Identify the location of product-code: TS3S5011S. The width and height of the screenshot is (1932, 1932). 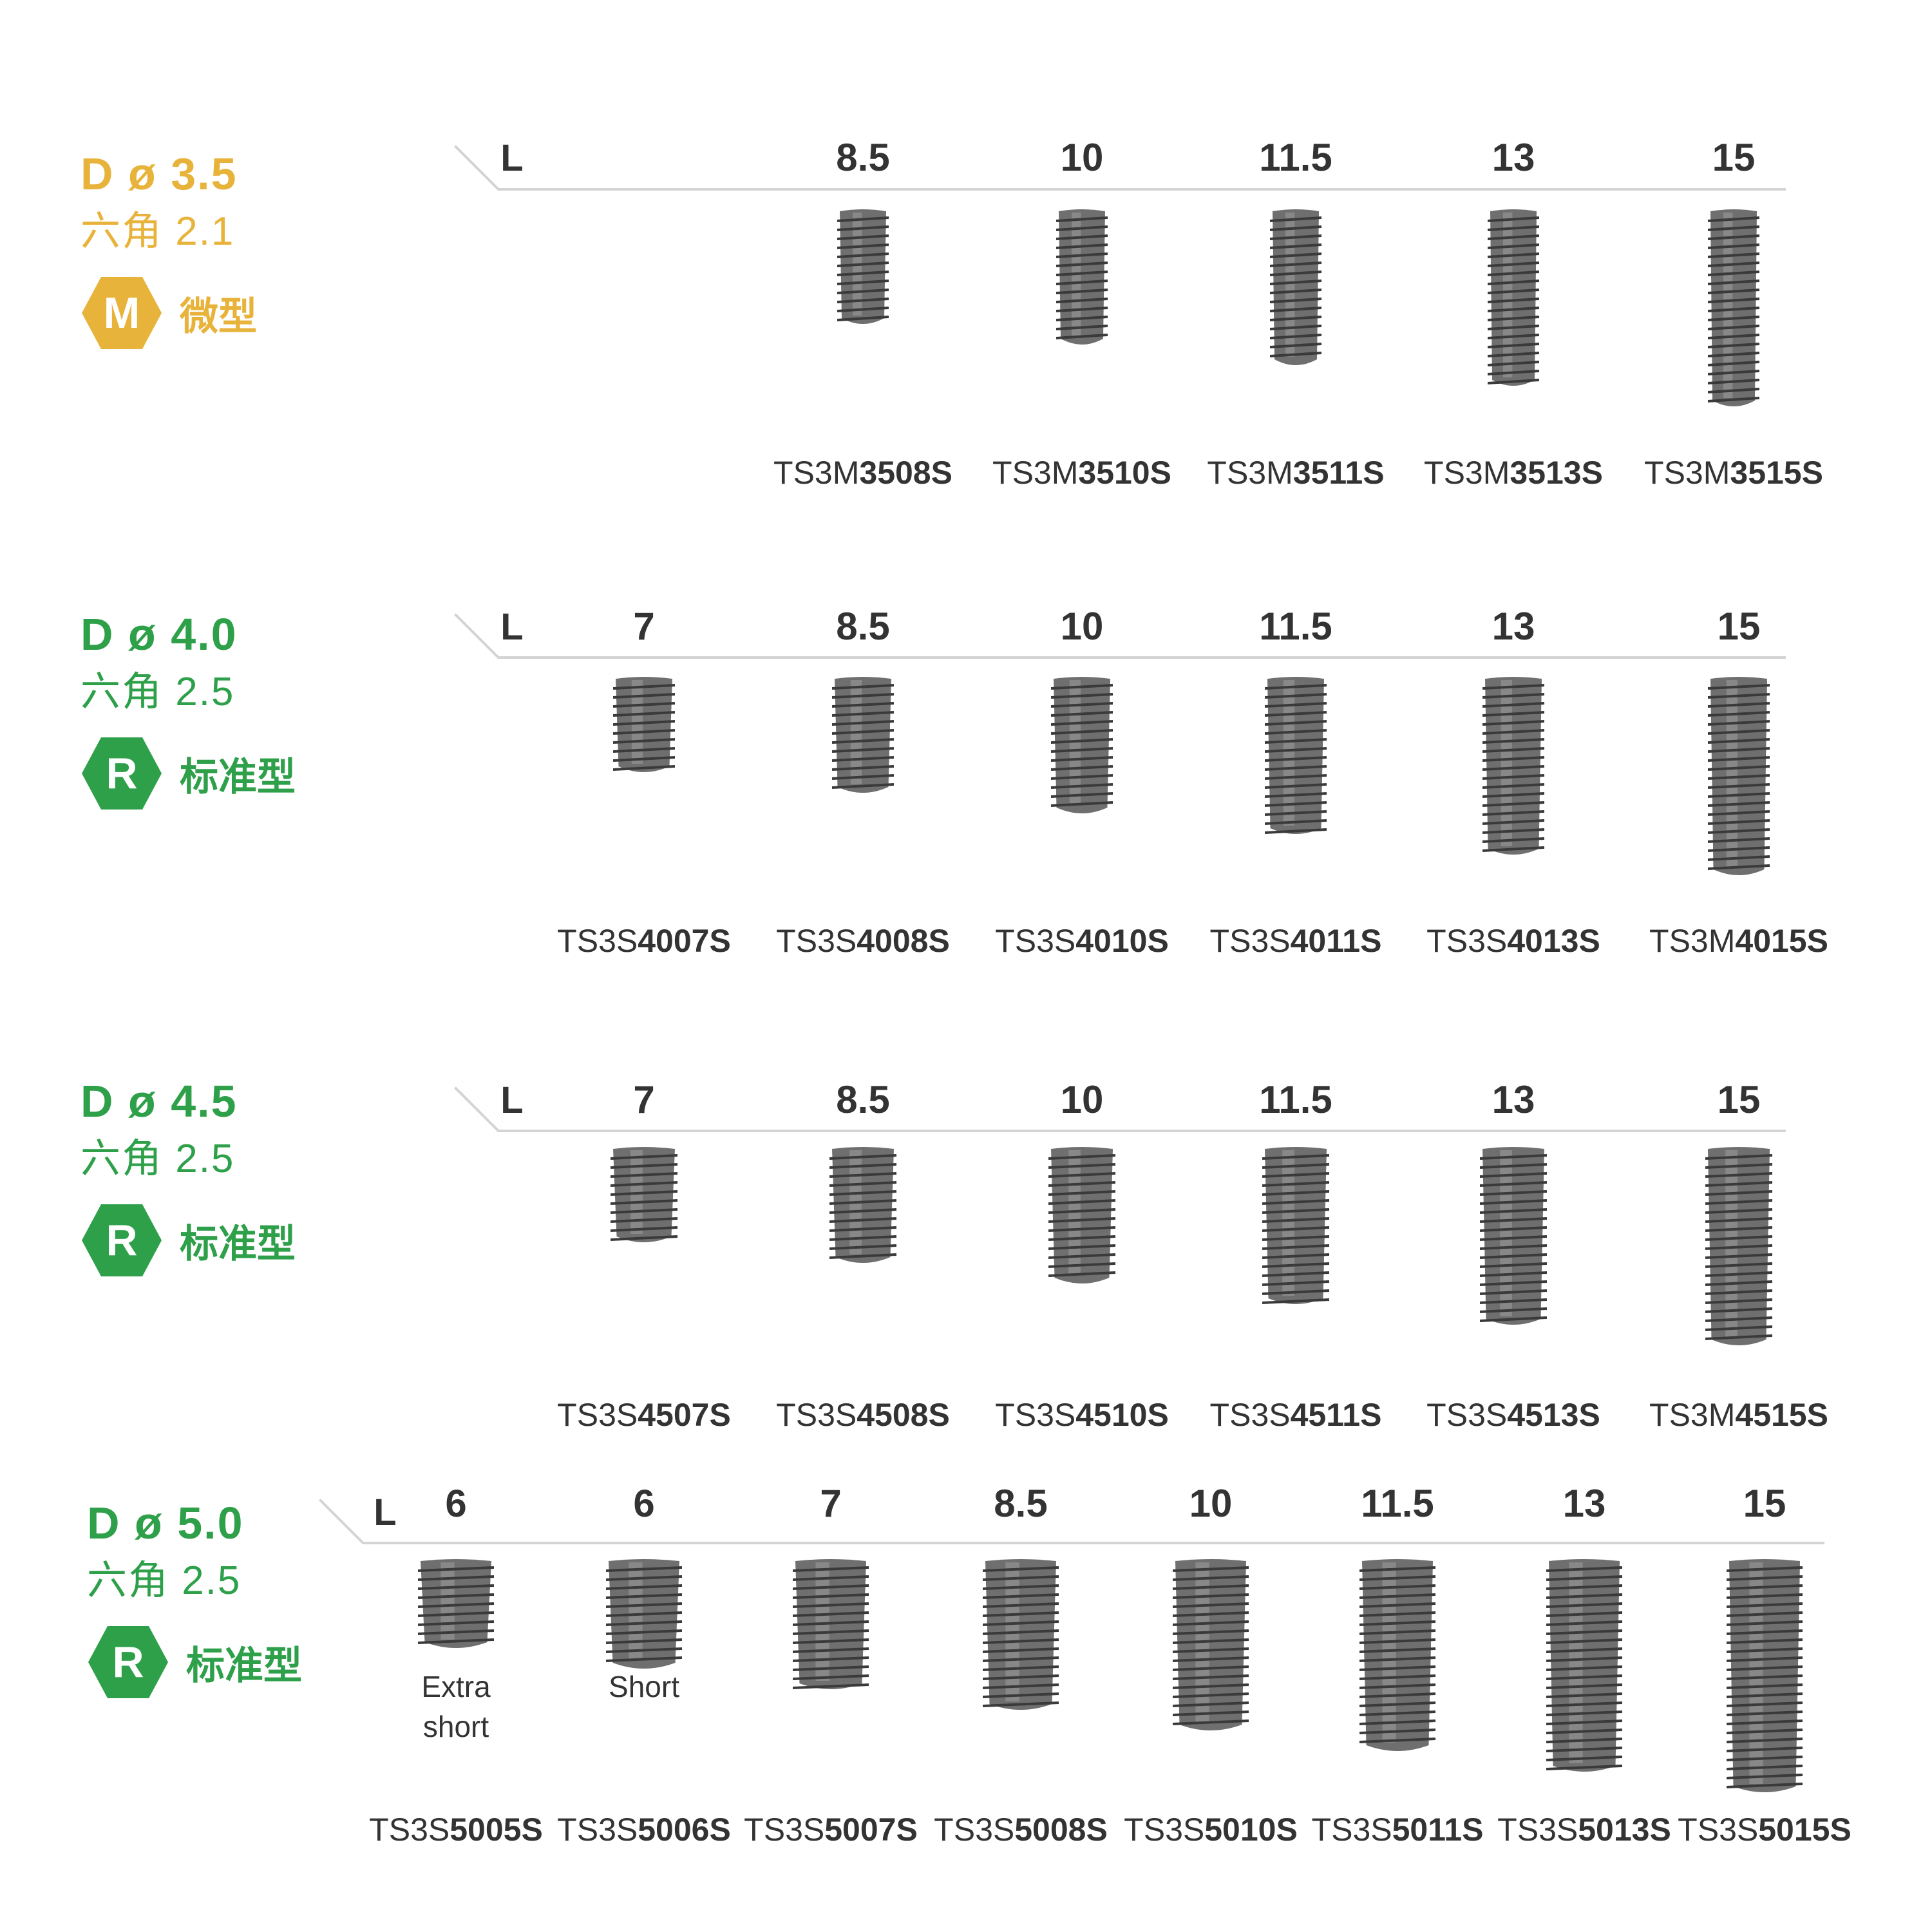
(1398, 1830).